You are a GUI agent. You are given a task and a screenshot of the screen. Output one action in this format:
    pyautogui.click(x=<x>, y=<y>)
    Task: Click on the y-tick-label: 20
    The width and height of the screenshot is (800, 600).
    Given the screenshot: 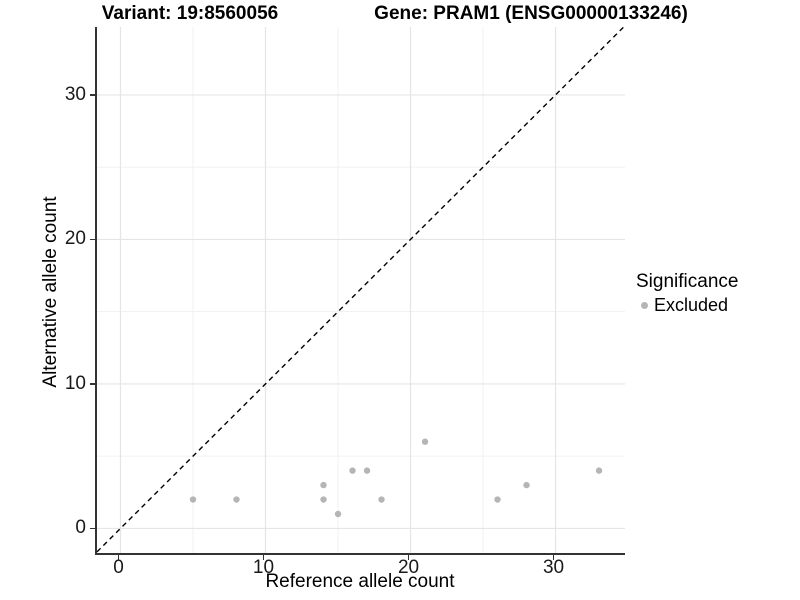 What is the action you would take?
    pyautogui.click(x=75, y=239)
    